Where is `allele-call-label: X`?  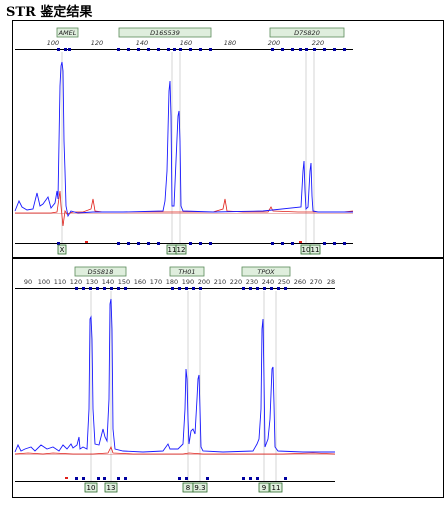 allele-call-label: X is located at coordinates (62, 250).